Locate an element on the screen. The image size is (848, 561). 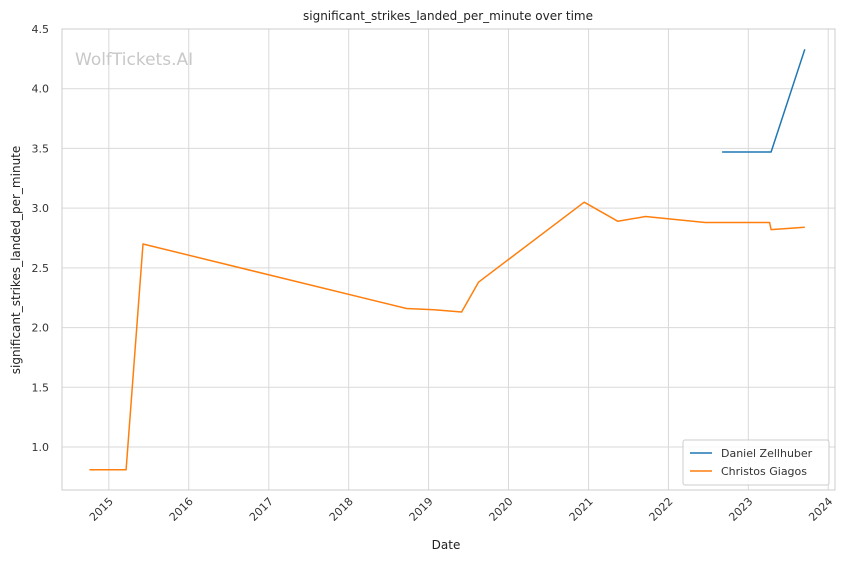
y-tick-label: 4.5 is located at coordinates (41, 29).